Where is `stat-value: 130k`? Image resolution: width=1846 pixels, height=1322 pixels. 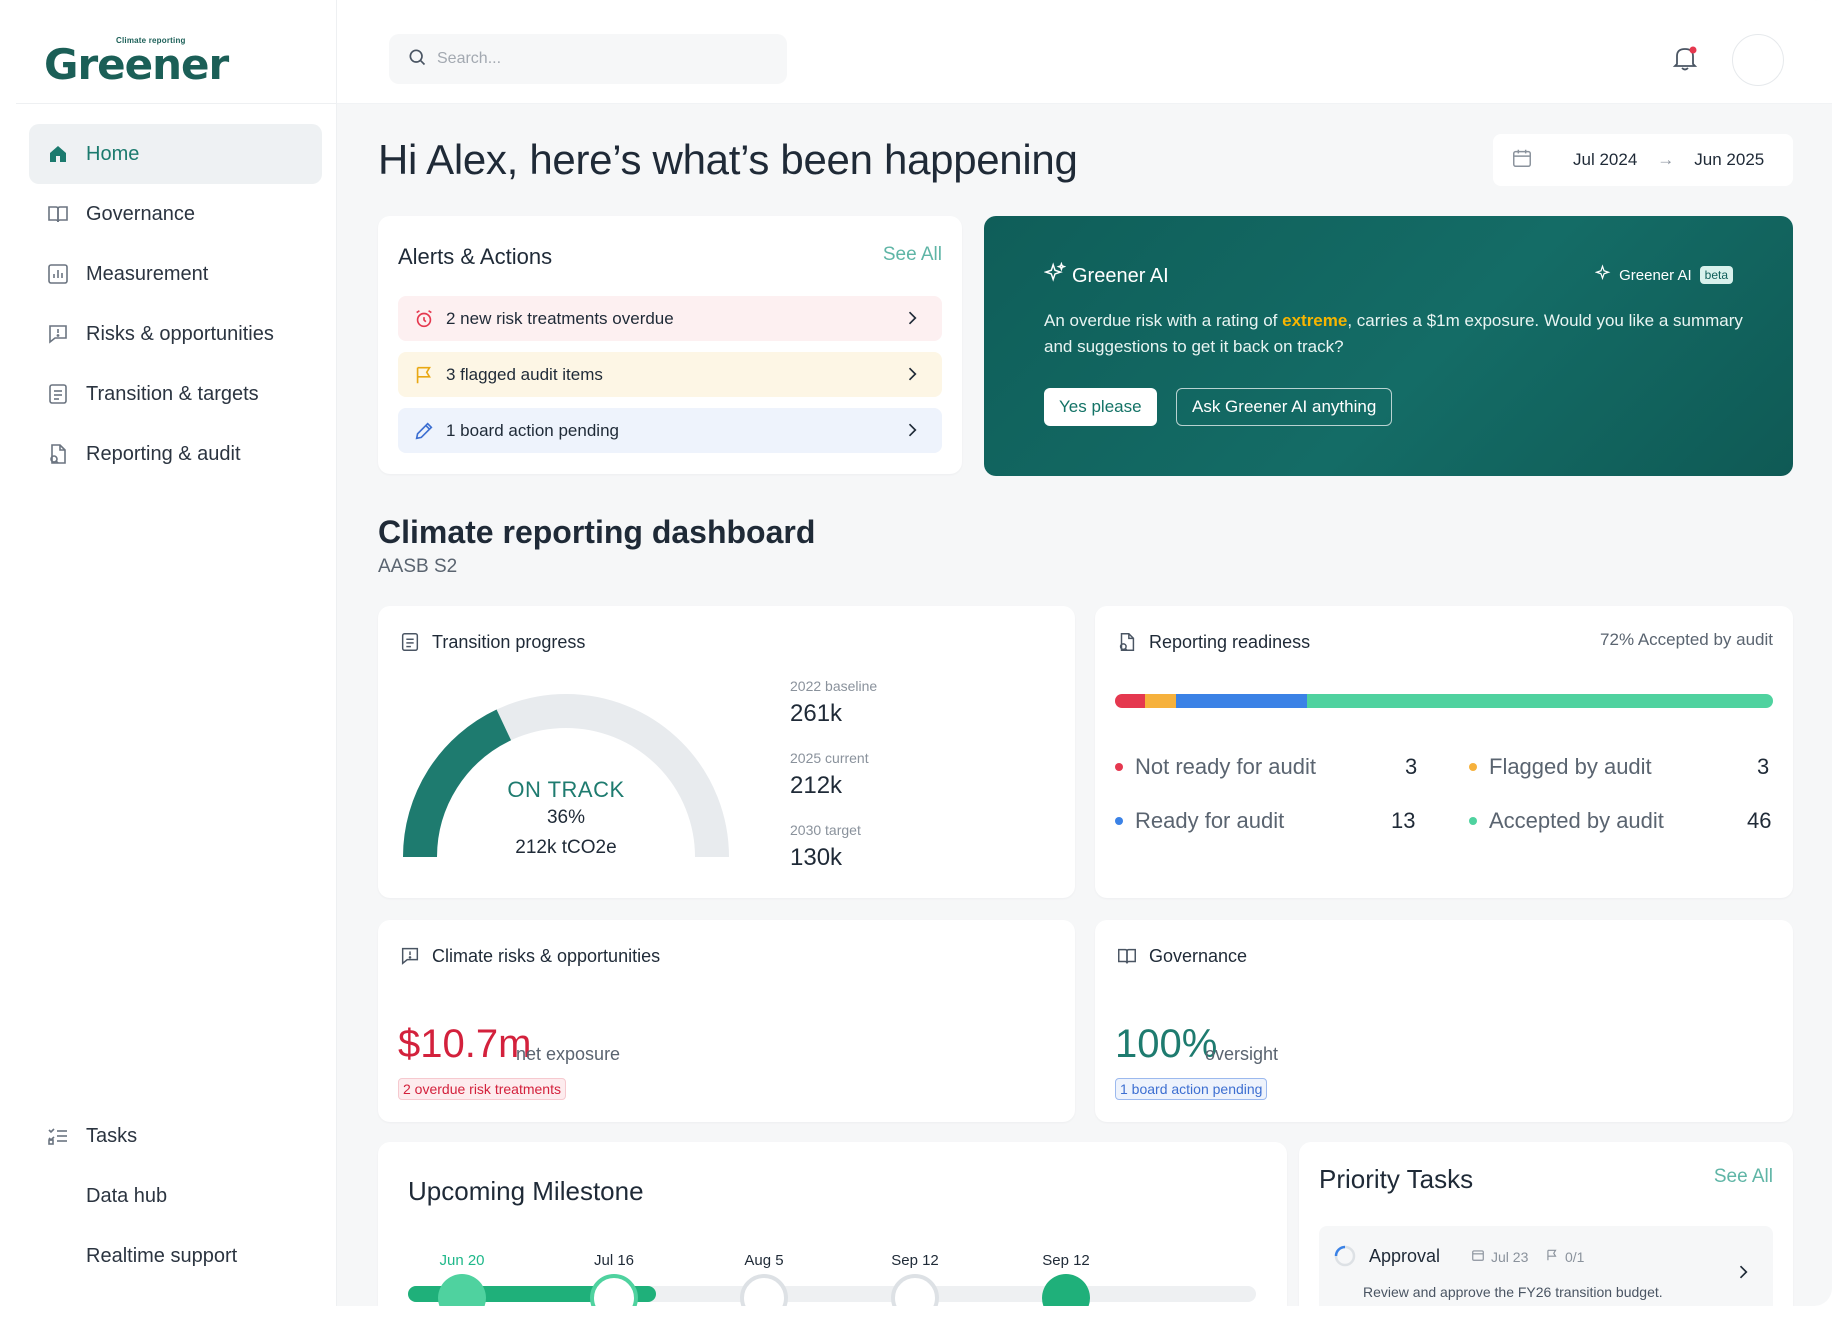
stat-value: 130k is located at coordinates (816, 857).